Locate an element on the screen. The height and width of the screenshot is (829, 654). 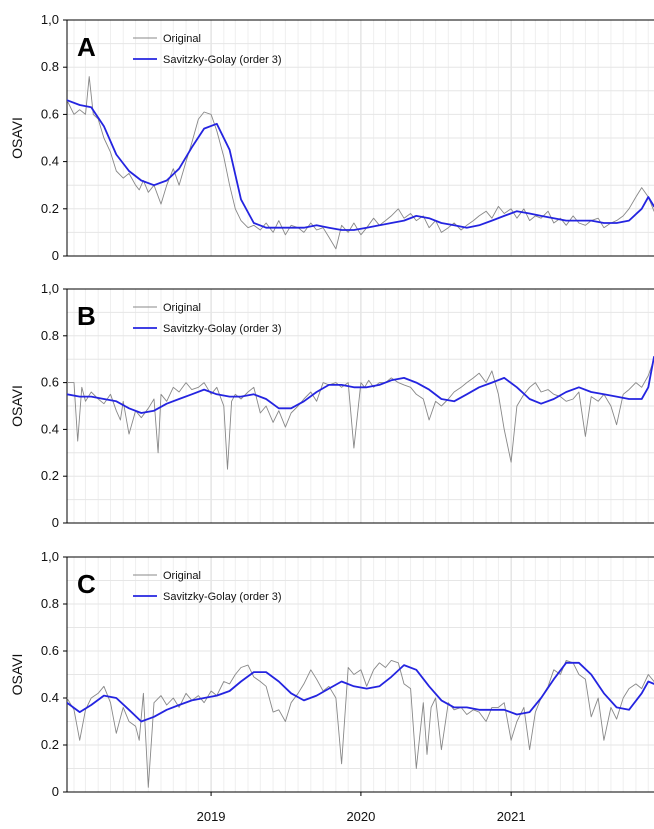
x-tick-label: 2021 is located at coordinates (511, 816).